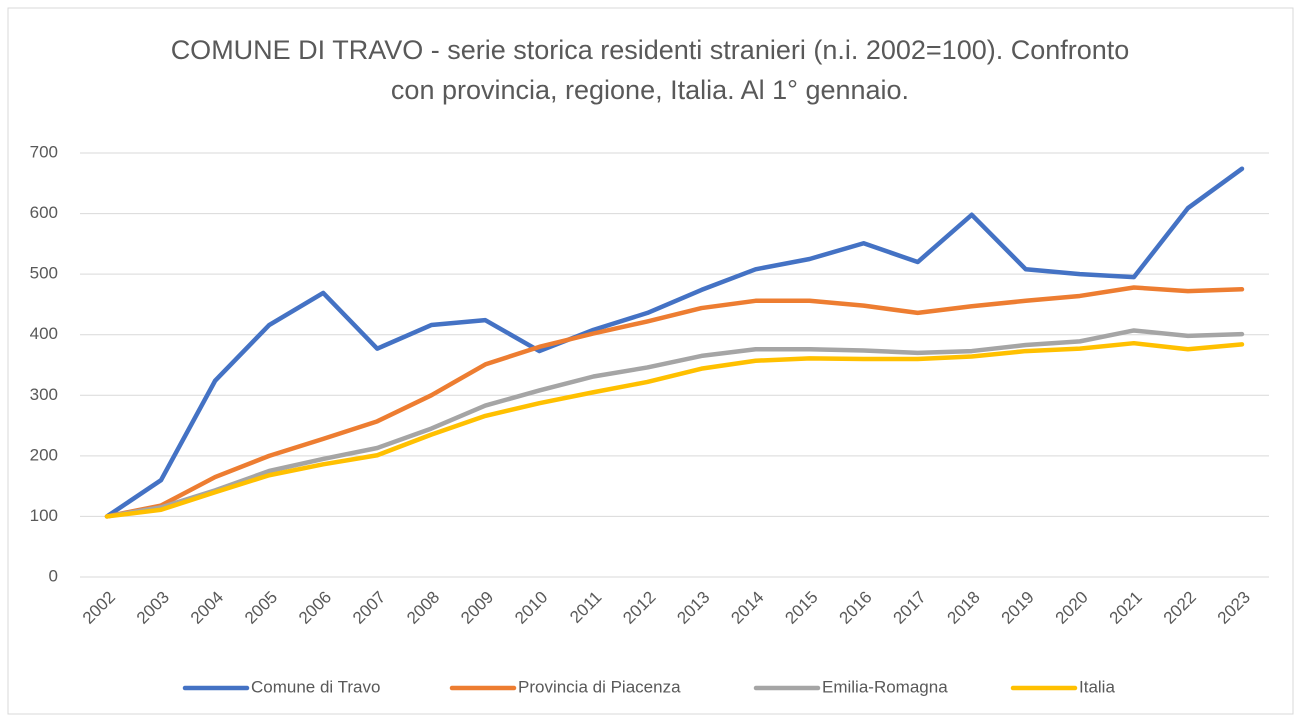 Image resolution: width=1301 pixels, height=722 pixels. I want to click on y-tick-label: 400, so click(44, 333).